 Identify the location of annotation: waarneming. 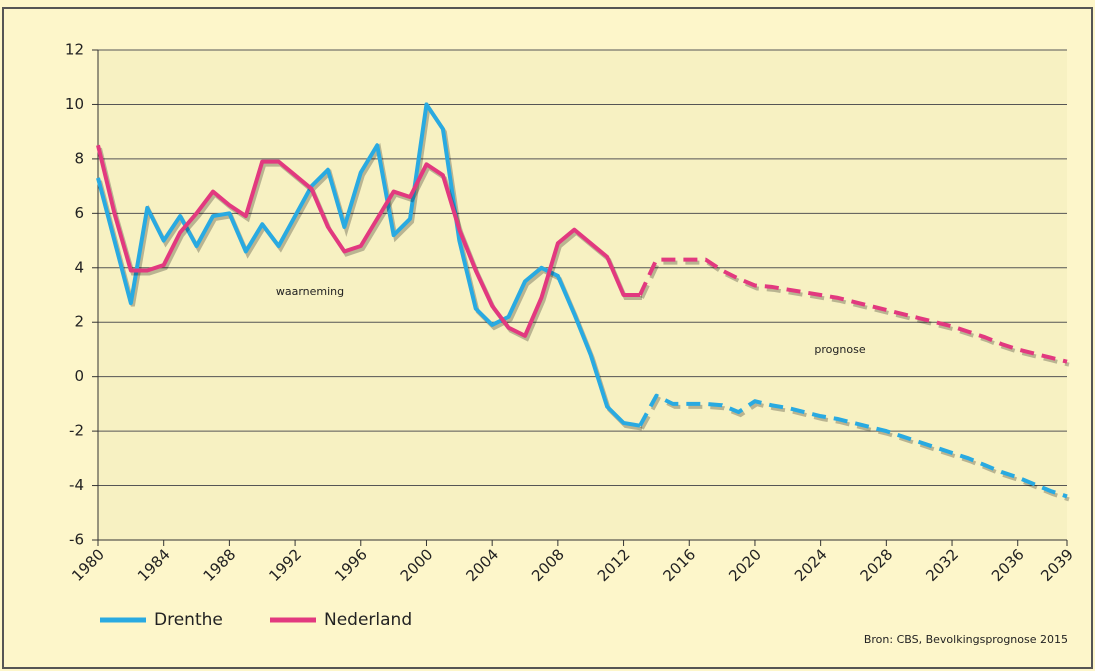
(310, 291).